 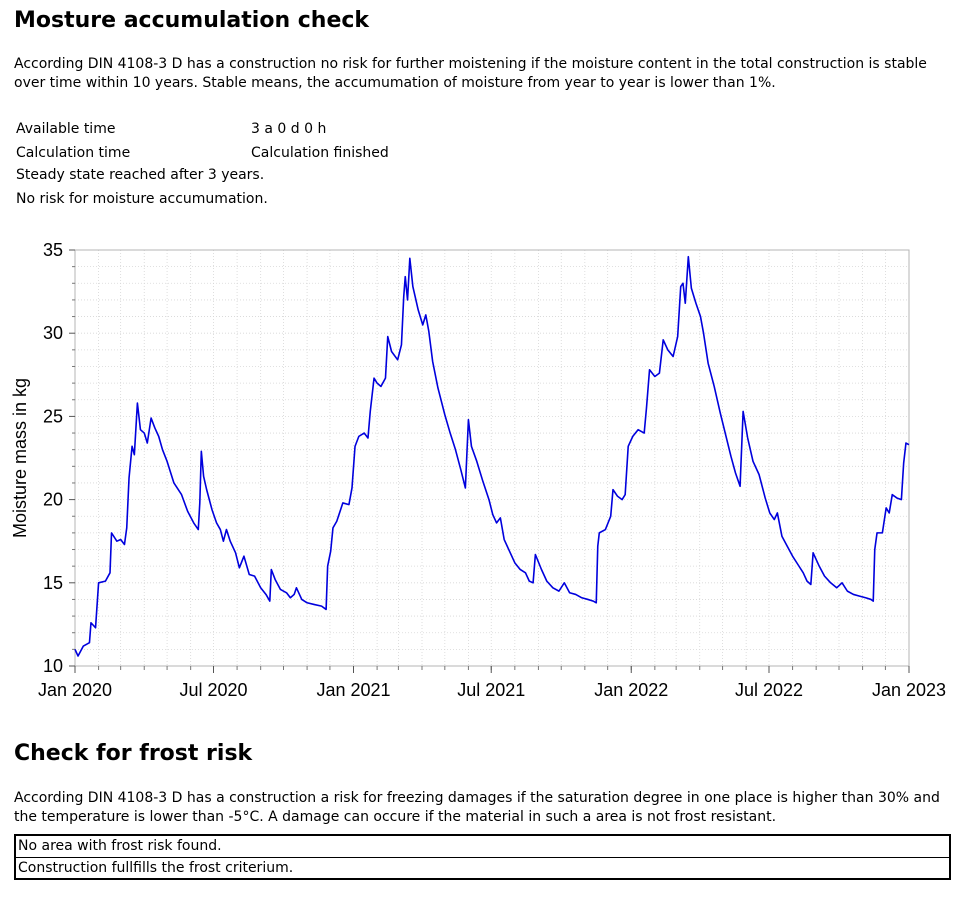 What do you see at coordinates (133, 753) in the screenshot?
I see `frost-title: Check for frost risk` at bounding box center [133, 753].